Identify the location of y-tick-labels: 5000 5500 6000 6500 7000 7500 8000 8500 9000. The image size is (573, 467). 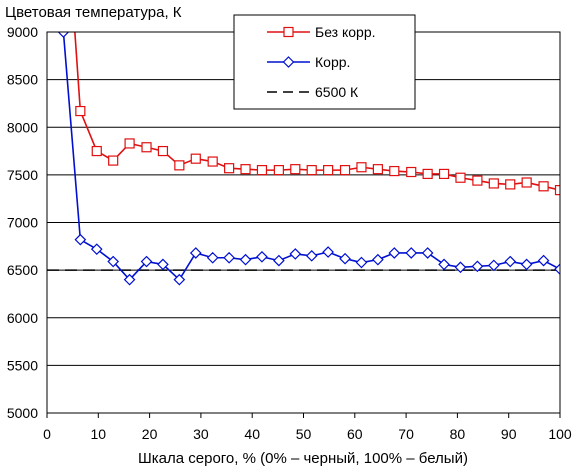
(22, 222).